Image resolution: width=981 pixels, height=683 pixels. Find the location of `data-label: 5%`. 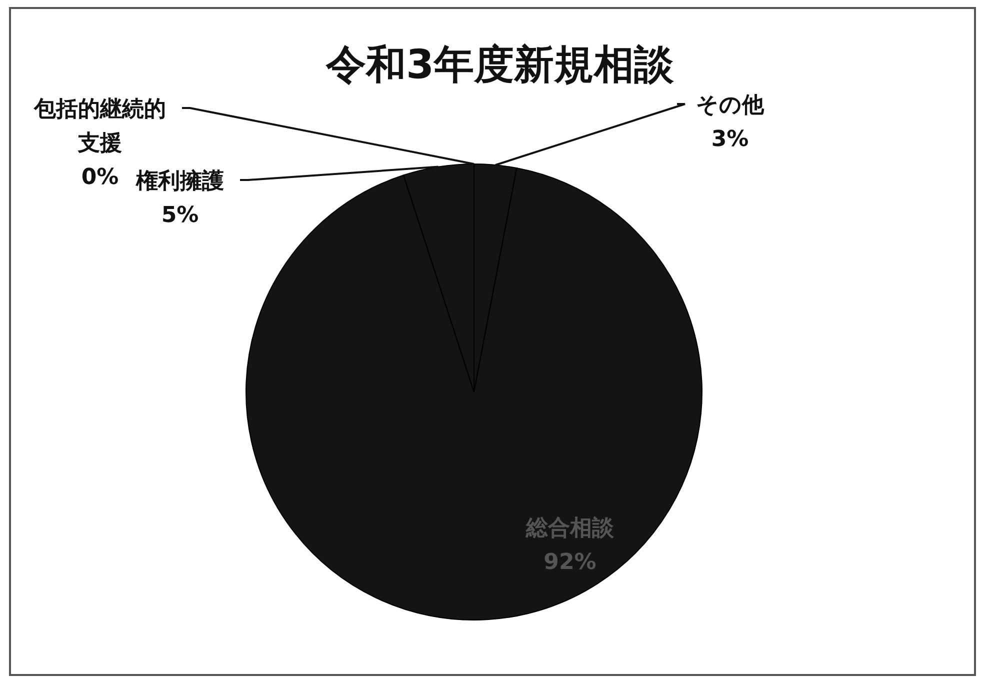

data-label: 5% is located at coordinates (180, 215).